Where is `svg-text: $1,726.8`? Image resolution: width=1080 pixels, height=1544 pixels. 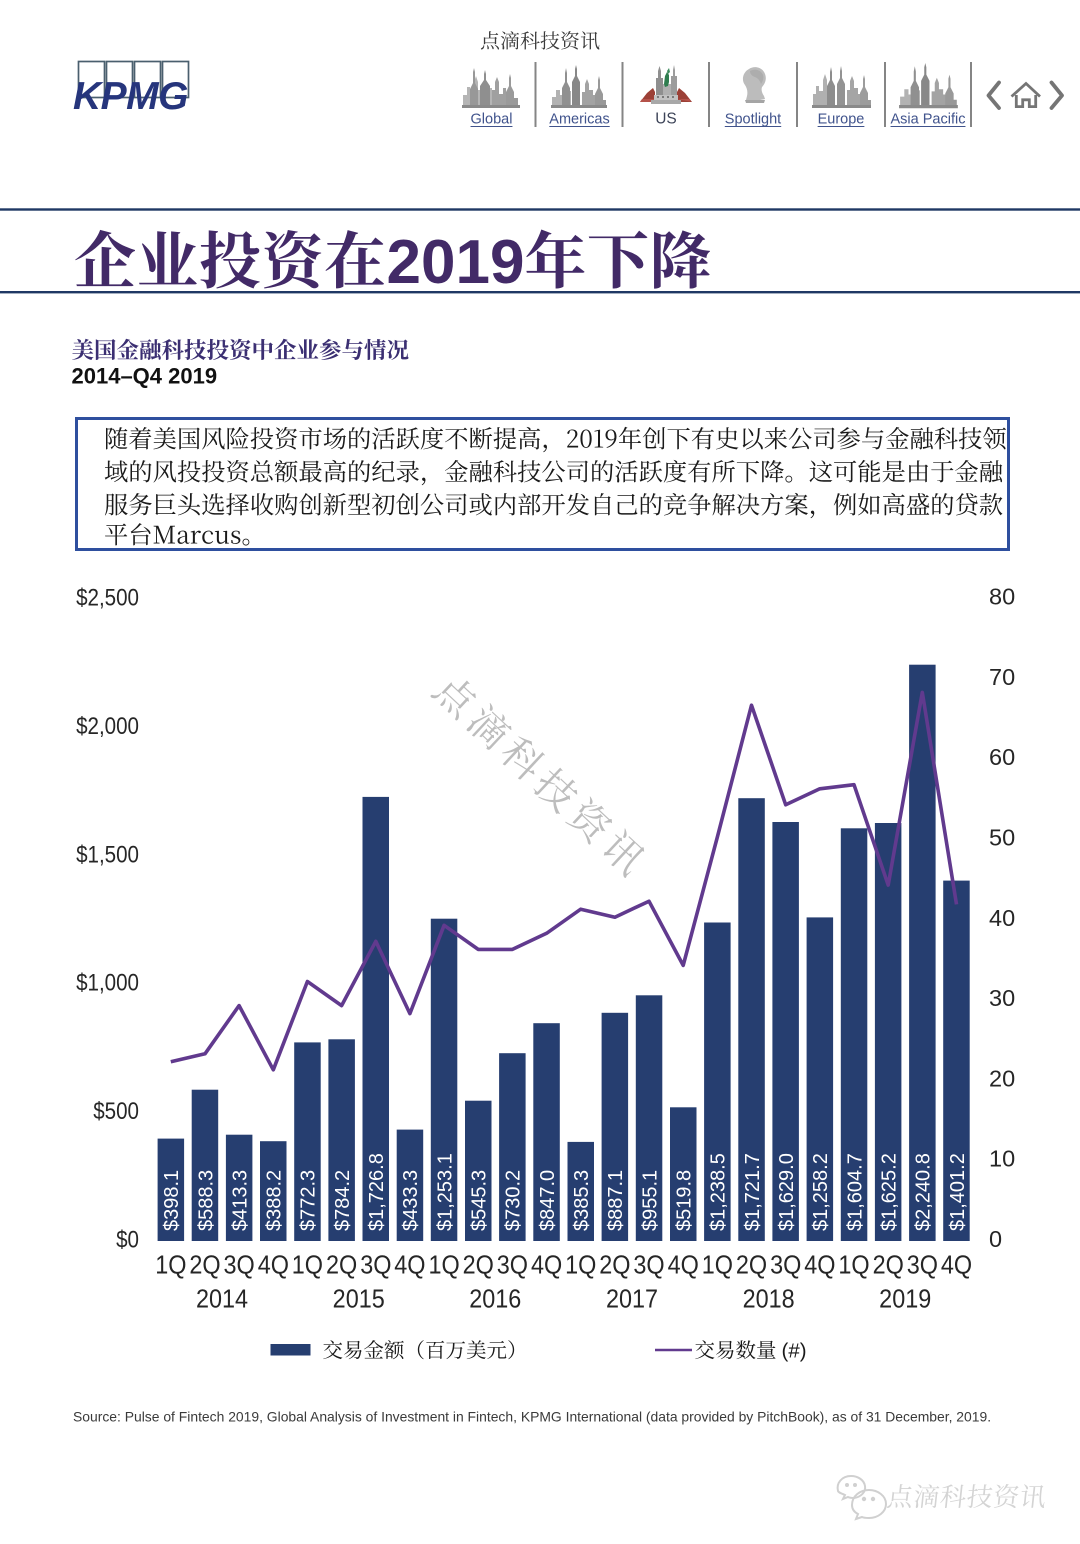 svg-text: $1,726.8 is located at coordinates (377, 1192).